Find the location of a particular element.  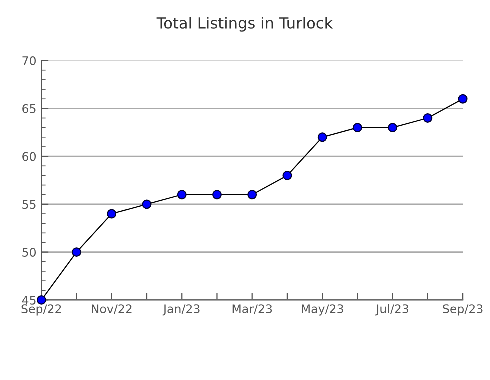

x-tick-label: May/23 is located at coordinates (323, 310).